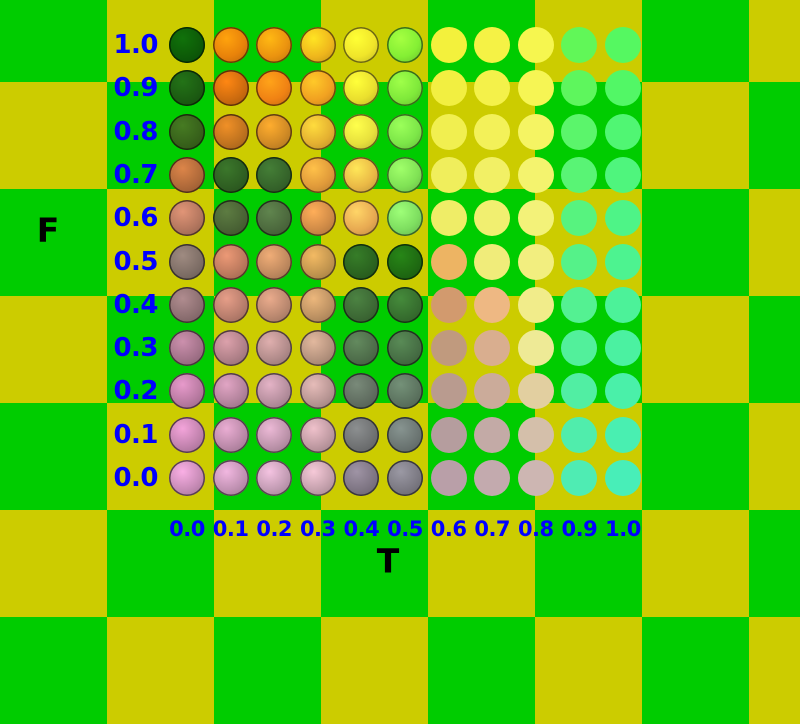 The height and width of the screenshot is (724, 800). I want to click on x-tick-label: 1.0, so click(623, 529).